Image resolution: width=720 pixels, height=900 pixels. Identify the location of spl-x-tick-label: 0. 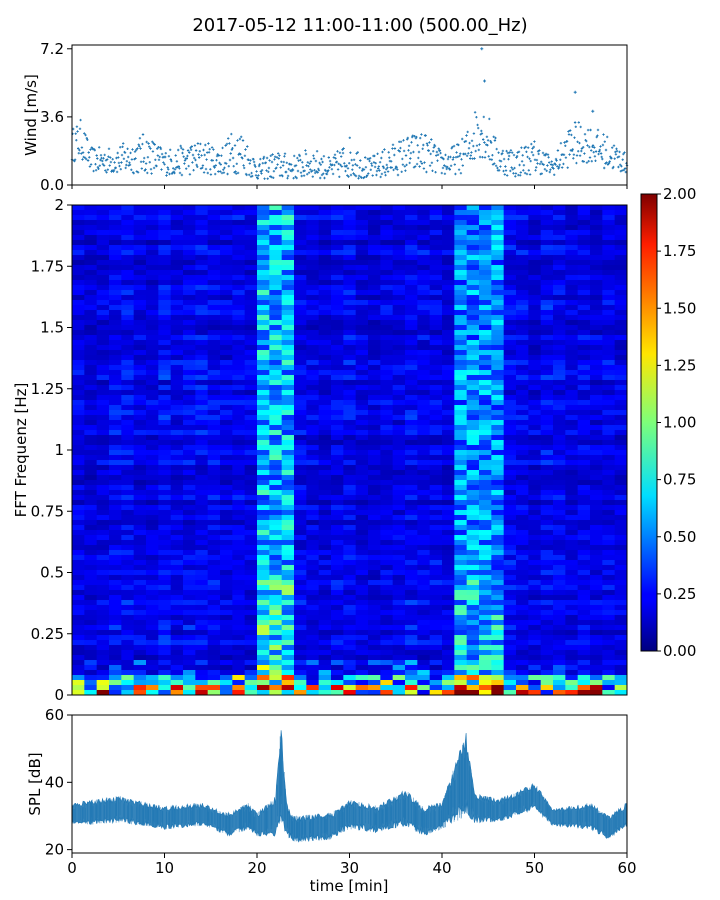
(72, 868).